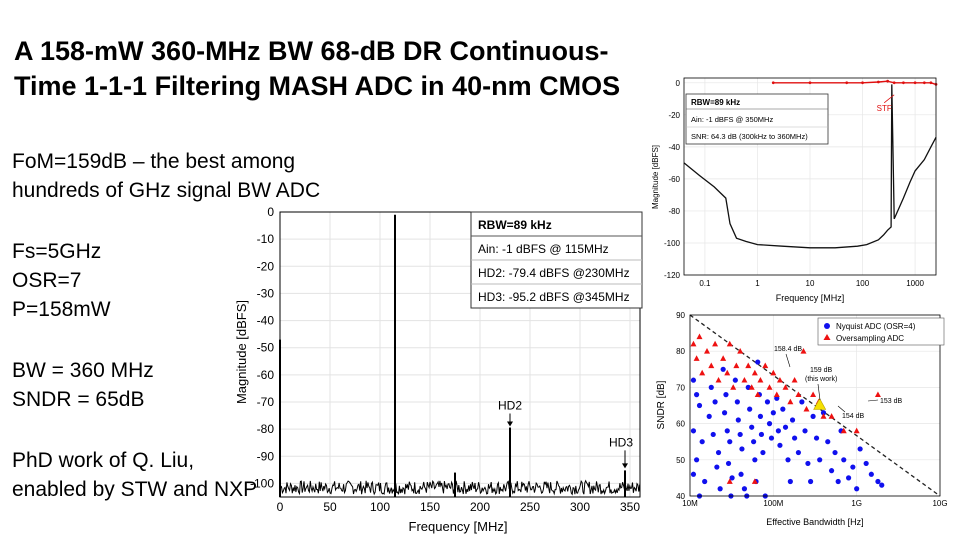 Image resolution: width=960 pixels, height=540 pixels. I want to click on label-153: 153 dB, so click(891, 401).